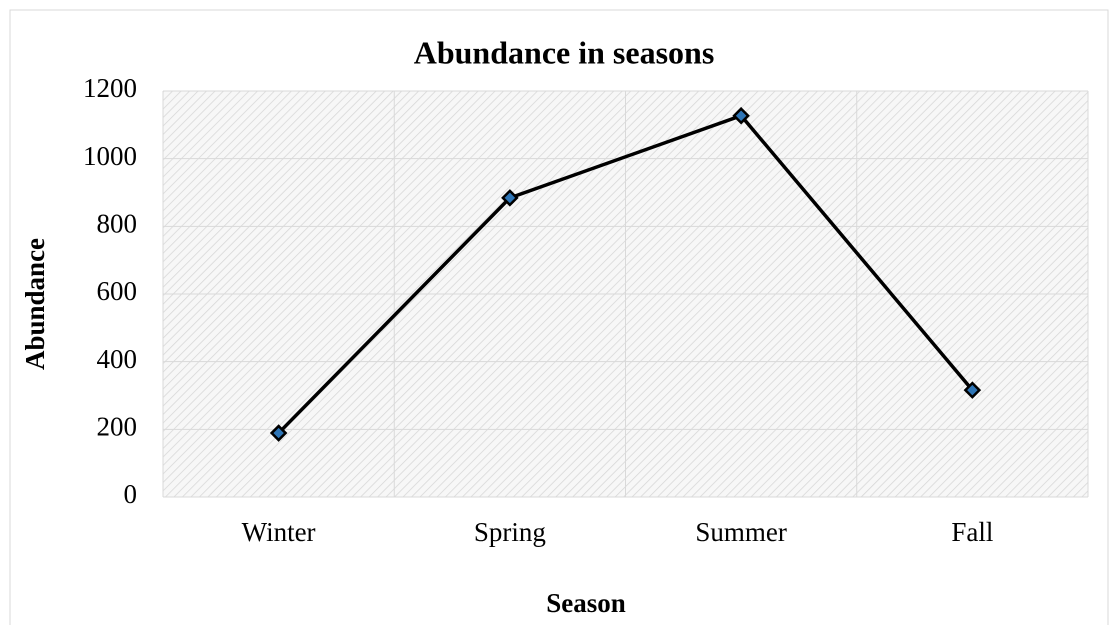 This screenshot has height=625, width=1109. I want to click on x-tick-label: Fall, so click(972, 532).